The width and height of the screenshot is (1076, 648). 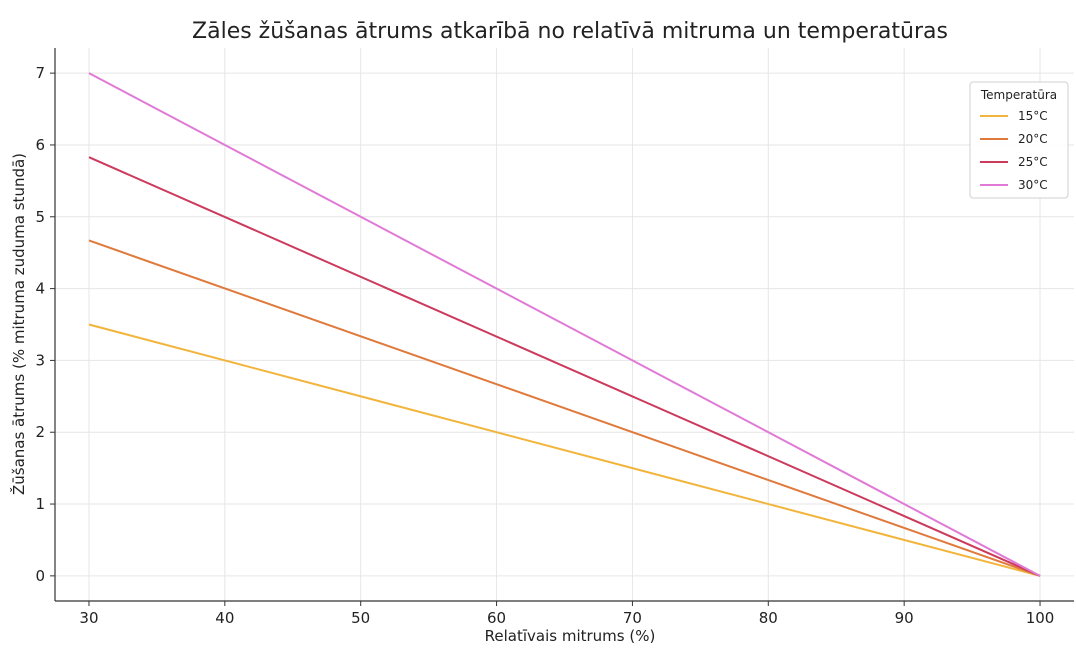 I want to click on y-tick-label: 0, so click(x=40, y=576).